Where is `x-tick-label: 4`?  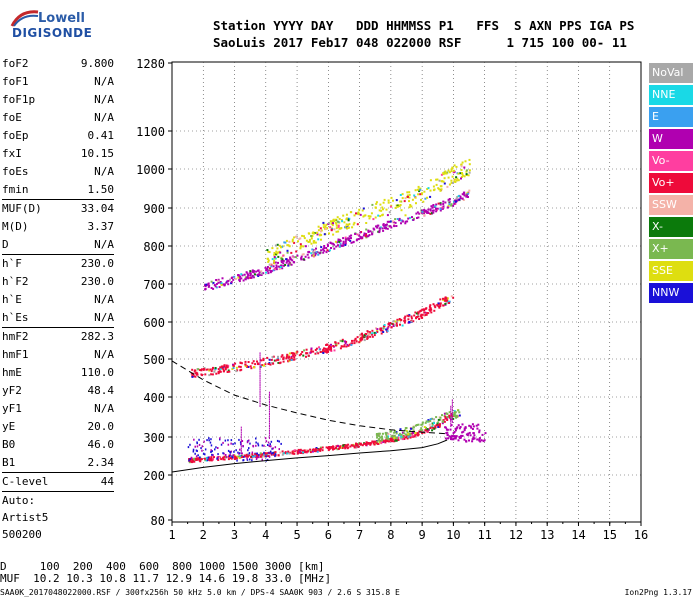
x-tick-label: 4 is located at coordinates (265, 535).